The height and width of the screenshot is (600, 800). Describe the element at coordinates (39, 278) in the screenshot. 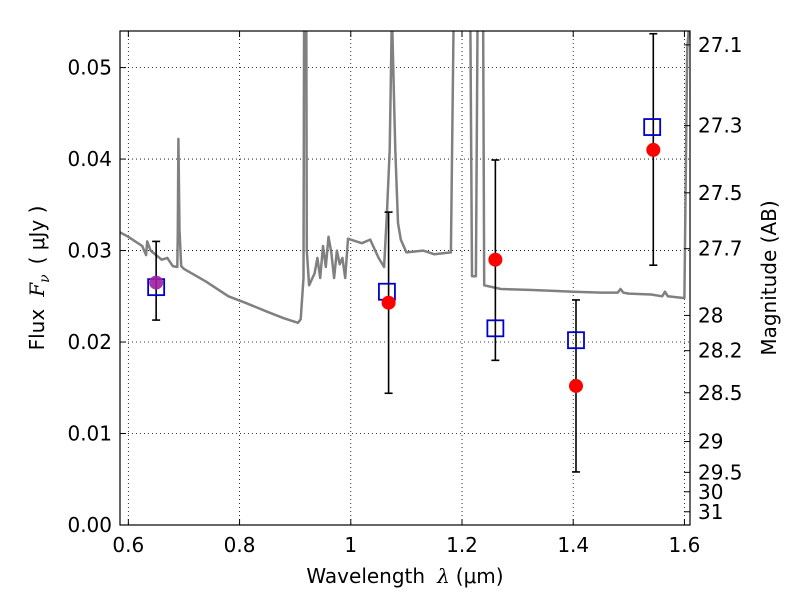

I see `y-axis-label: FluxFν( μJy )` at that location.